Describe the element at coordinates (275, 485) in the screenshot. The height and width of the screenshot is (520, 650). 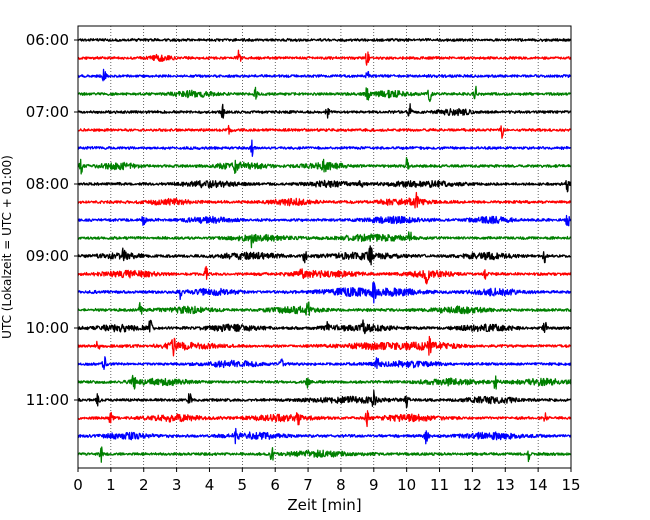
I see `x-tick-label: 6` at that location.